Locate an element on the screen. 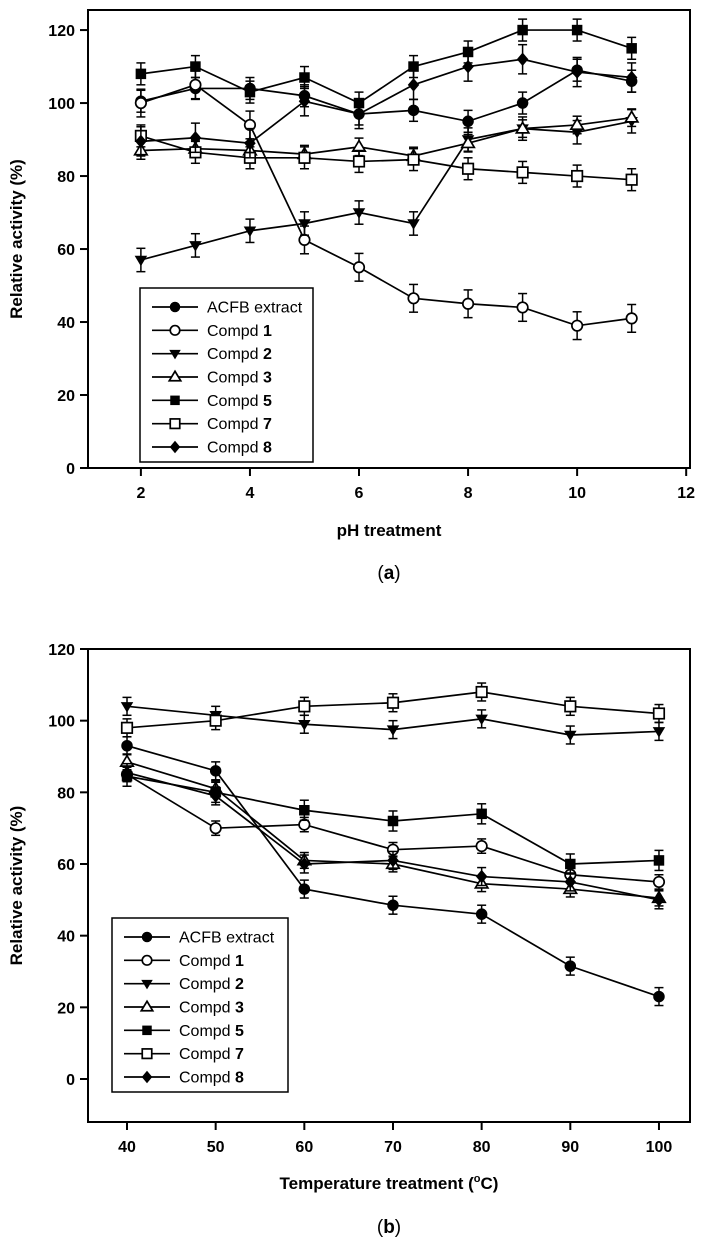  panel-label: (a) is located at coordinates (388, 573).